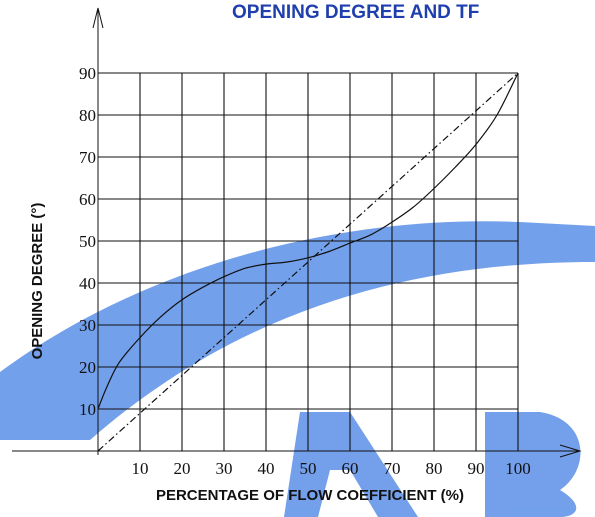  What do you see at coordinates (518, 468) in the screenshot?
I see `x-tick-label: 100` at bounding box center [518, 468].